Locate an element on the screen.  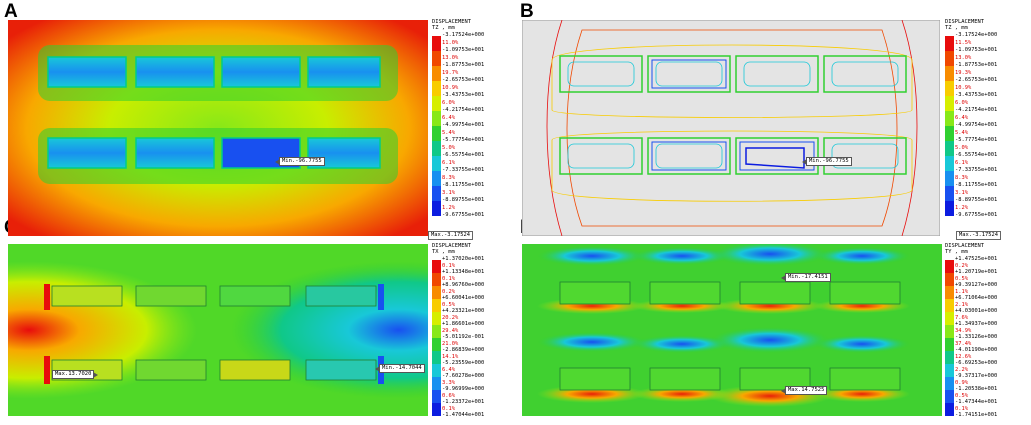
min-marker-c: Min.-14.7044 is located at coordinates (400, 368).